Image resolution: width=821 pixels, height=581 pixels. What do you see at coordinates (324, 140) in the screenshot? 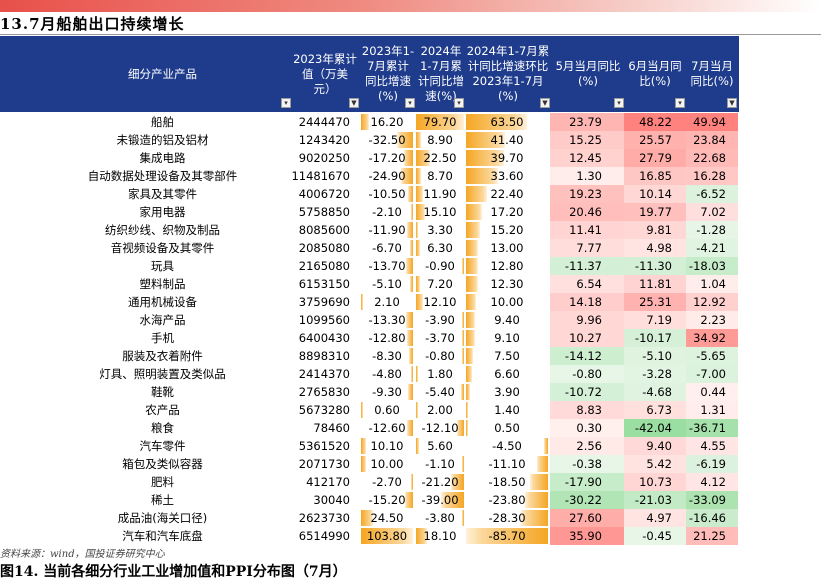
I see `cell-v2023: 1243420` at bounding box center [324, 140].